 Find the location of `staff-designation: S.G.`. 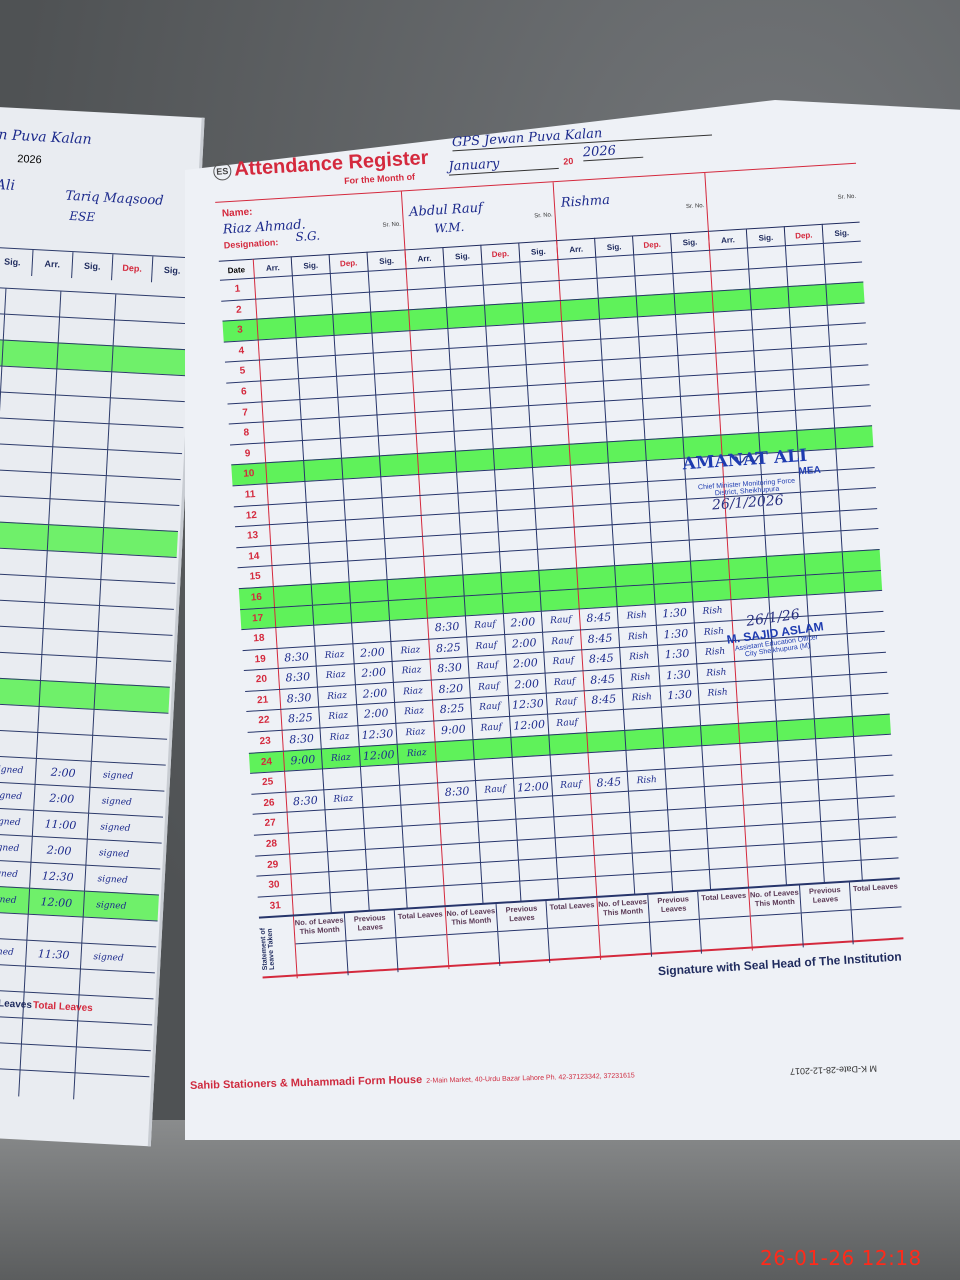

staff-designation: S.G. is located at coordinates (308, 236).